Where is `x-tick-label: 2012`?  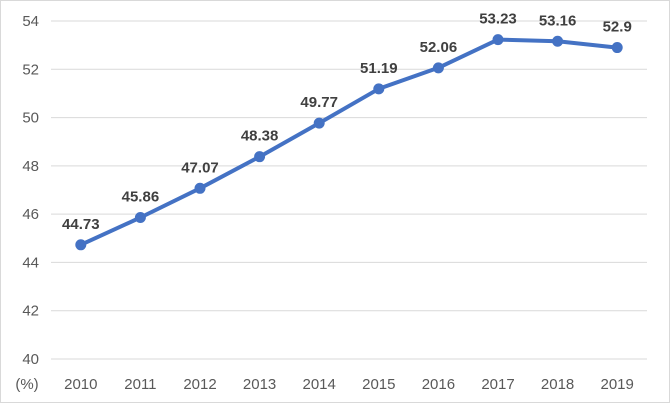 x-tick-label: 2012 is located at coordinates (199, 384).